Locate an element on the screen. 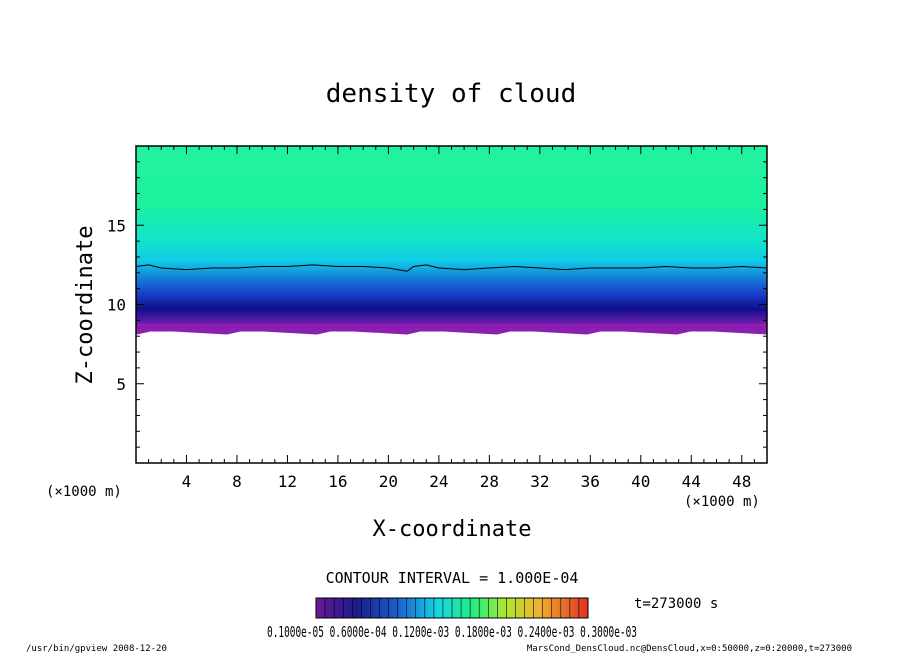  x-tick-label: 4 is located at coordinates (187, 481).